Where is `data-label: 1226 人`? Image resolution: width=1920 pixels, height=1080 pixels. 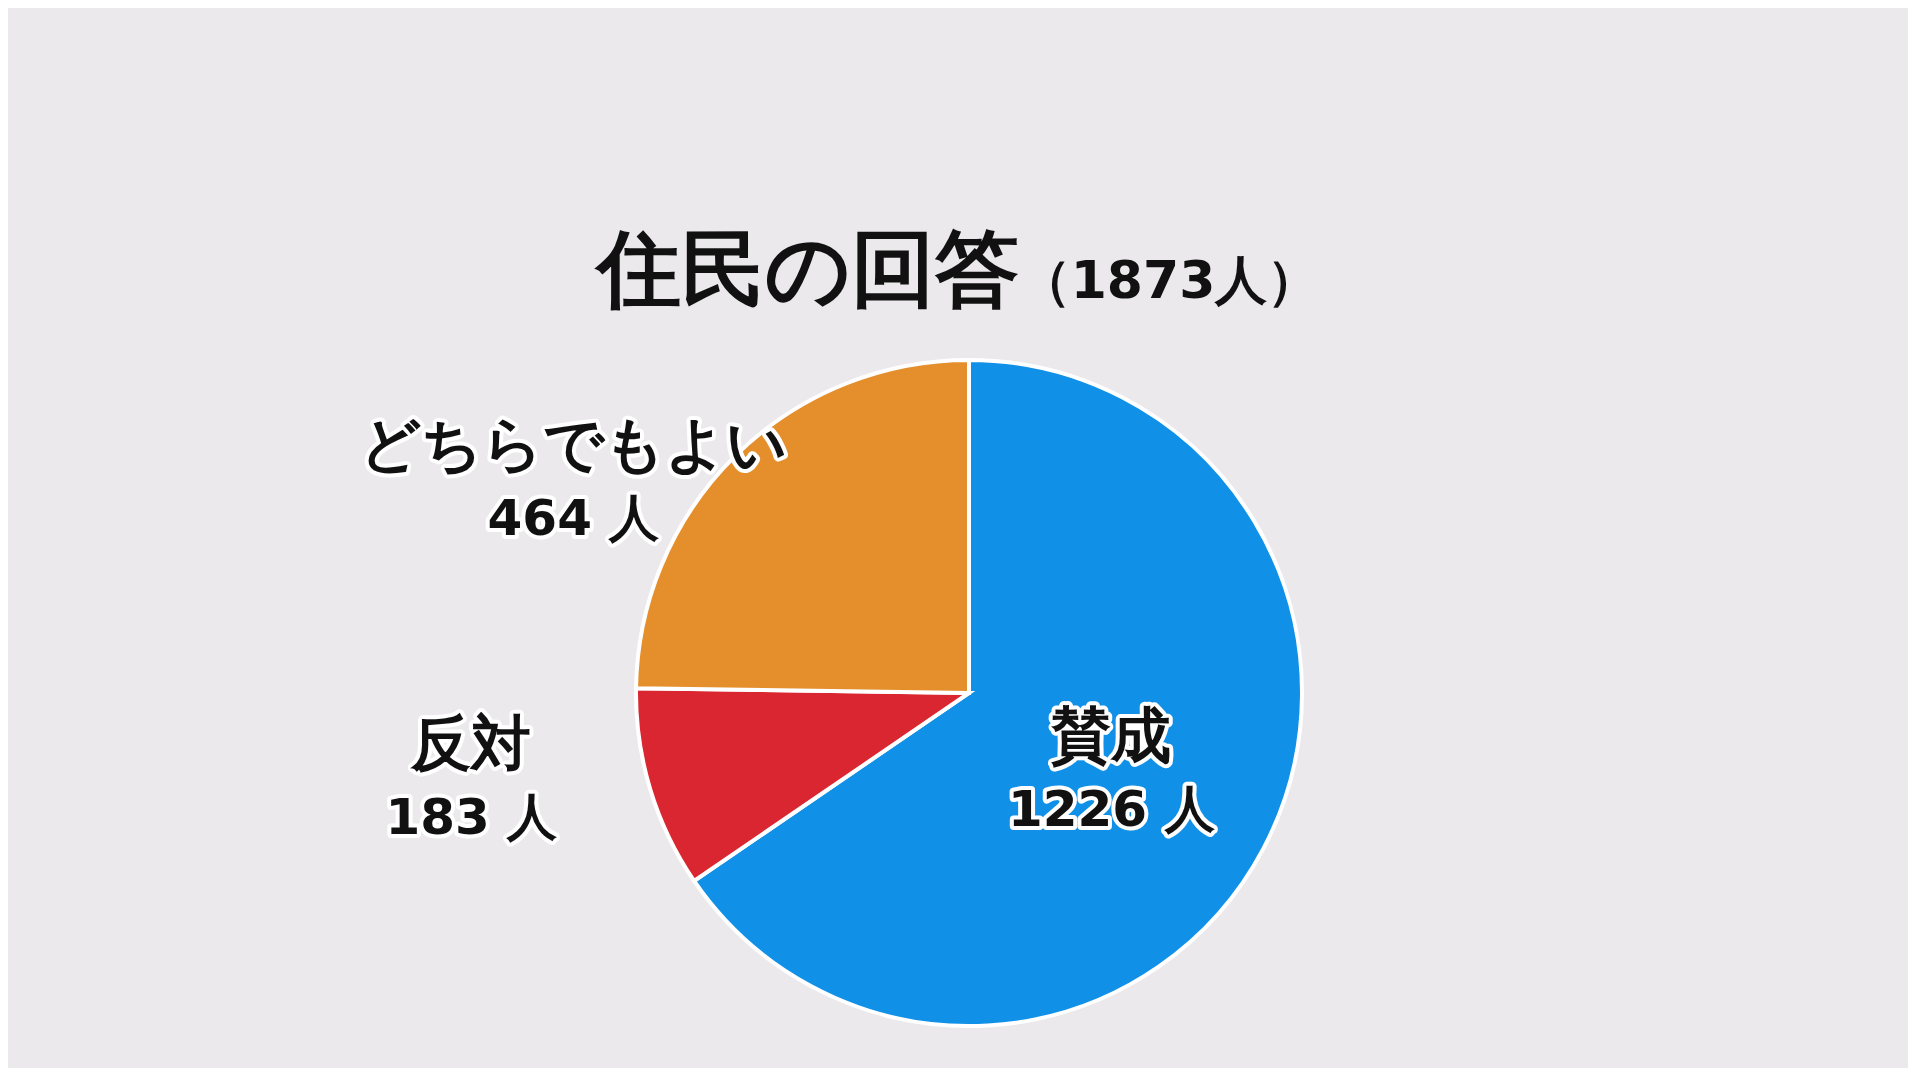 data-label: 1226 人 is located at coordinates (1111, 808).